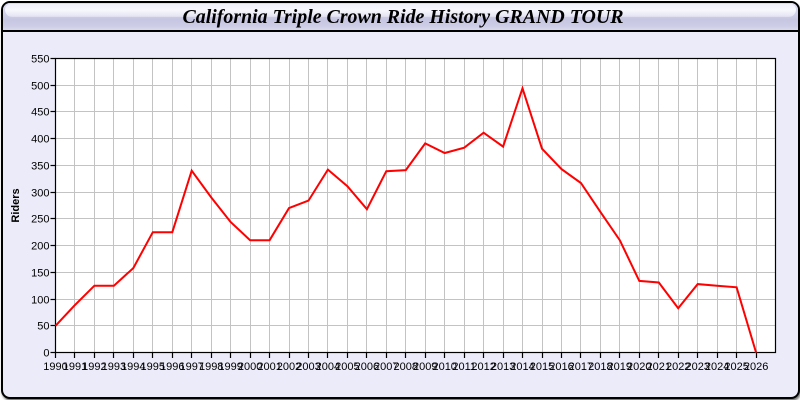  Describe the element at coordinates (561, 367) in the screenshot. I see `svg-text: 2016` at that location.